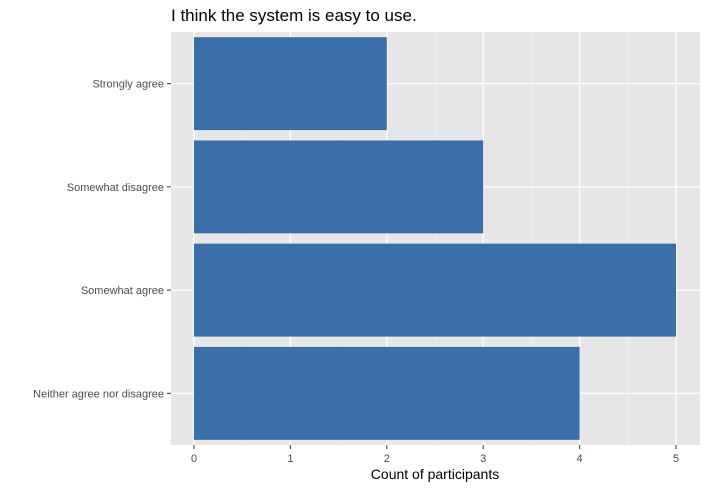 The height and width of the screenshot is (489, 707). Describe the element at coordinates (290, 459) in the screenshot. I see `x-tick-label: 1` at that location.